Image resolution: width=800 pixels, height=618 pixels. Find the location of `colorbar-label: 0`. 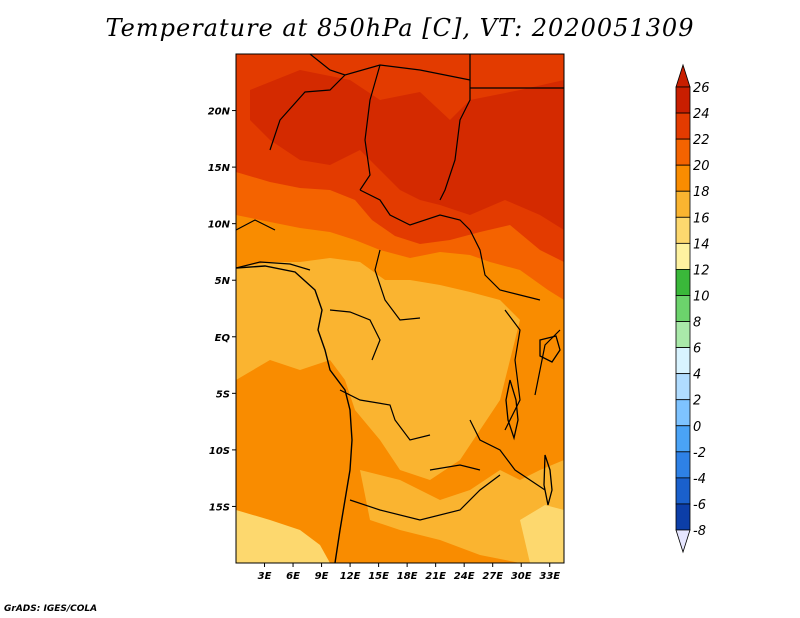

colorbar-label: 0 is located at coordinates (697, 427).